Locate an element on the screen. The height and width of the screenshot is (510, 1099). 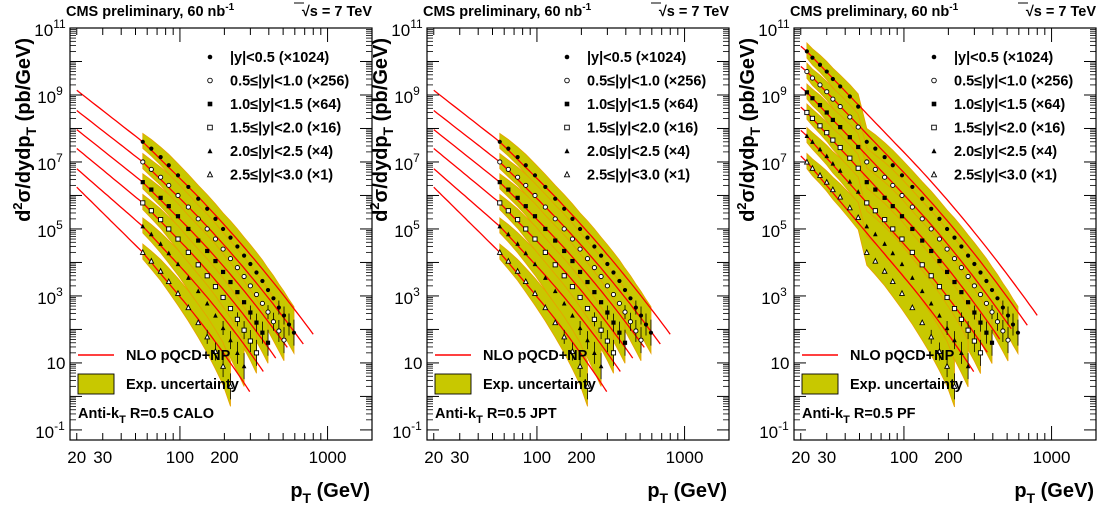
series-5-markers is located at coordinates (550, 301).